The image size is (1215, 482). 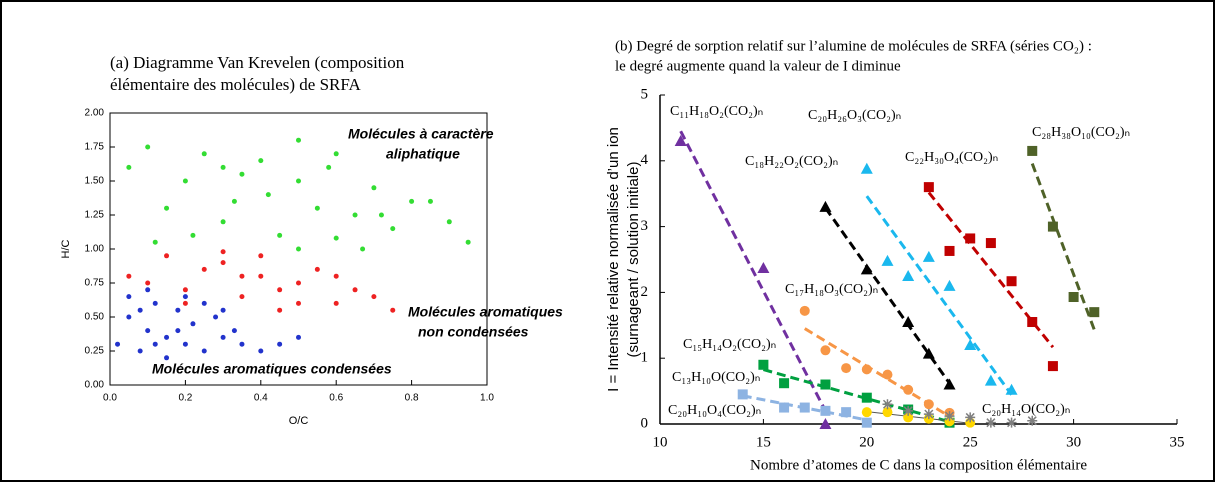 I want to click on y-tick-label: 4, so click(x=645, y=160).